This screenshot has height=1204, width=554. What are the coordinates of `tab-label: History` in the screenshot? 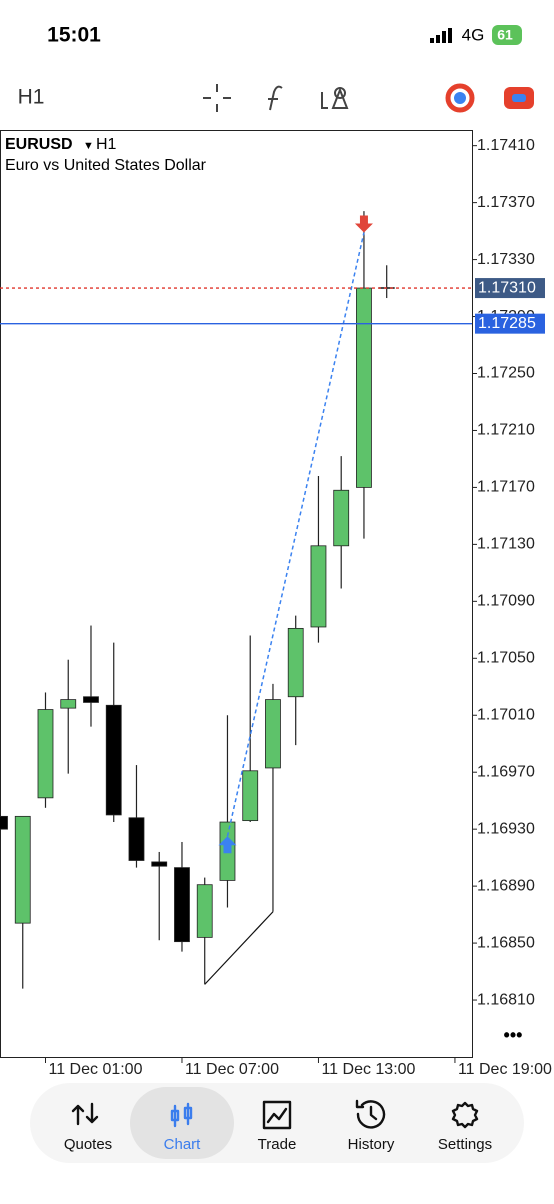 It's located at (371, 1144).